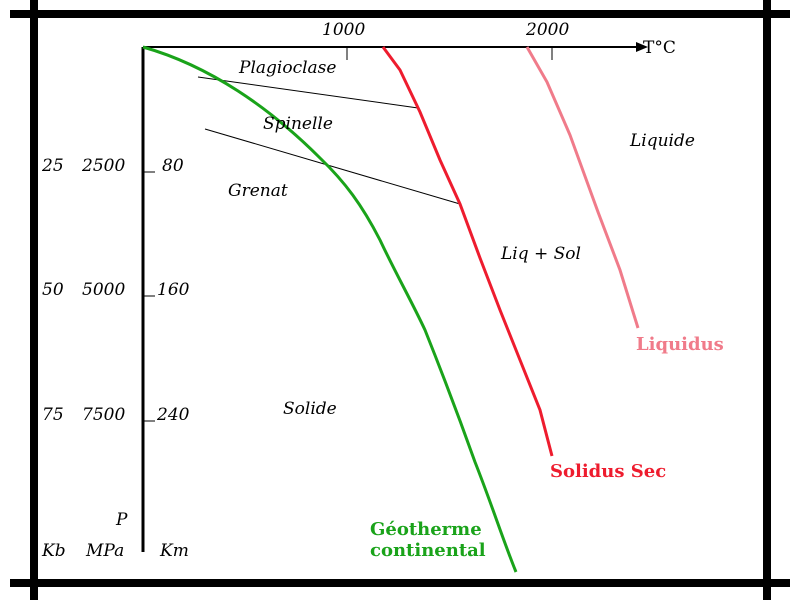 This screenshot has width=800, height=600. I want to click on field-spinelle: Spinelle, so click(298, 124).